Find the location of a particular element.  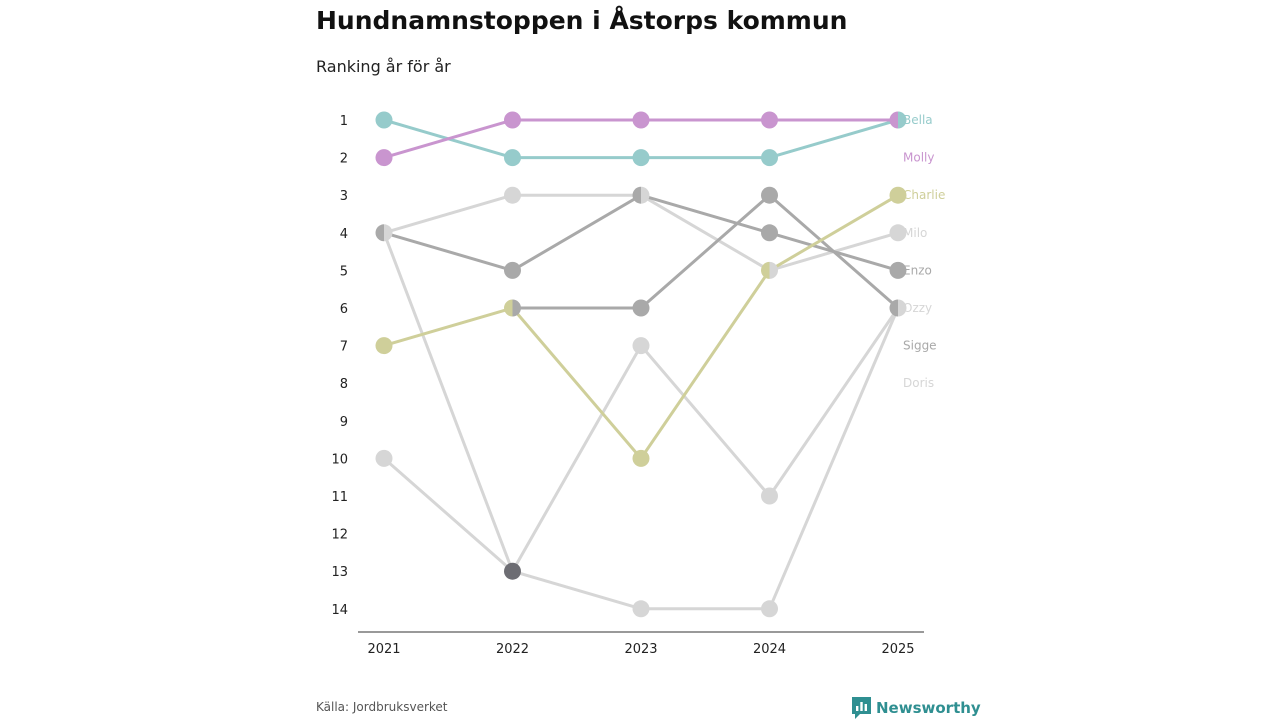

series-labels: Bella Molly Charlie Milo Enzo Ozzy Sigge Doris is located at coordinates (924, 251).